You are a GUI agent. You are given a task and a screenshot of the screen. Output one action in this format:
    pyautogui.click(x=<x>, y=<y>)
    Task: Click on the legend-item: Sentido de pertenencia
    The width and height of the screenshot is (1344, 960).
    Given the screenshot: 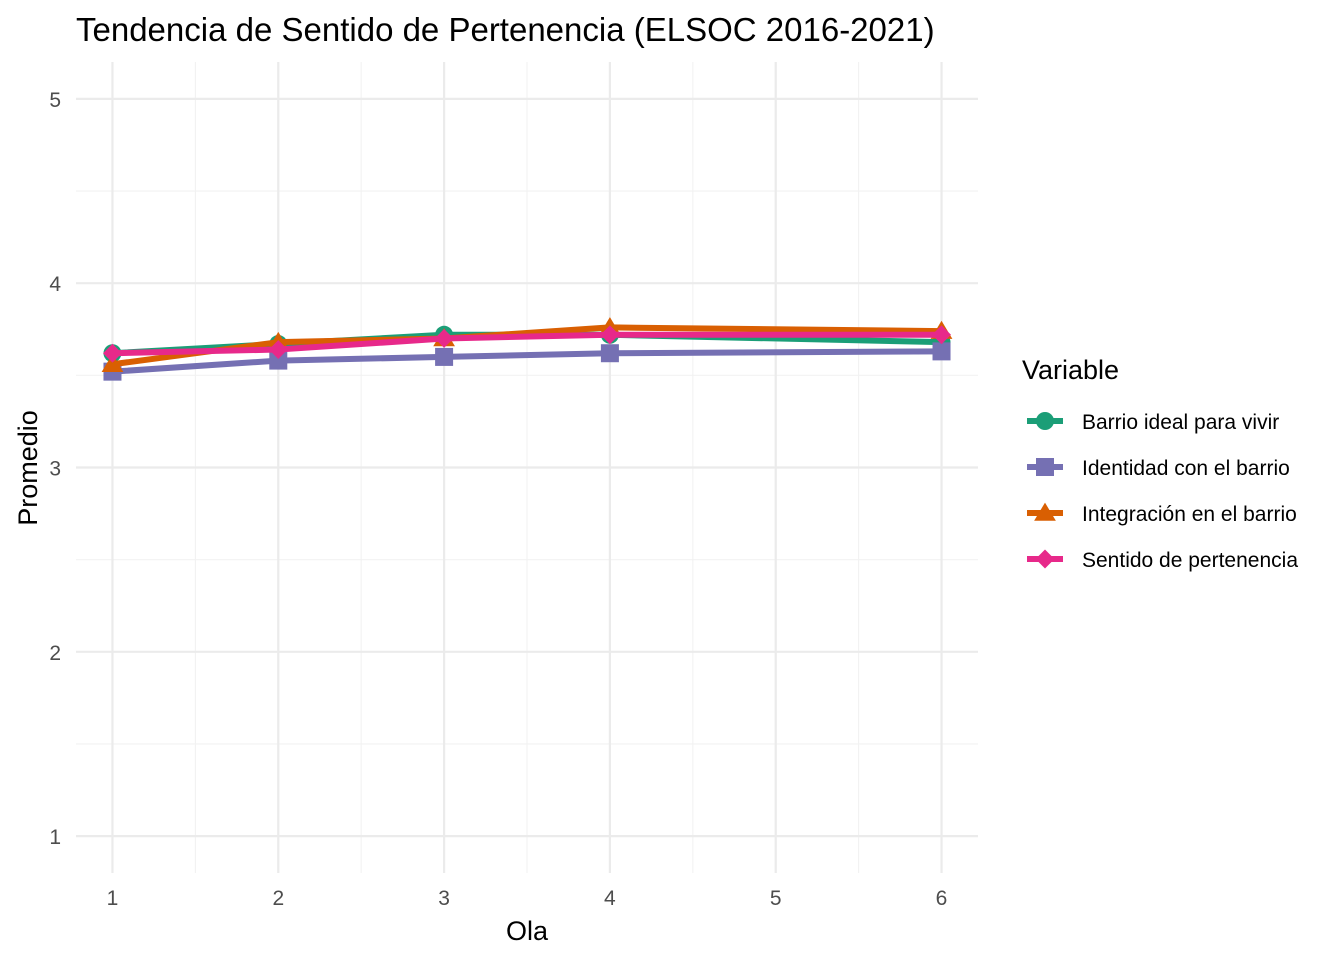 What is the action you would take?
    pyautogui.click(x=1162, y=560)
    